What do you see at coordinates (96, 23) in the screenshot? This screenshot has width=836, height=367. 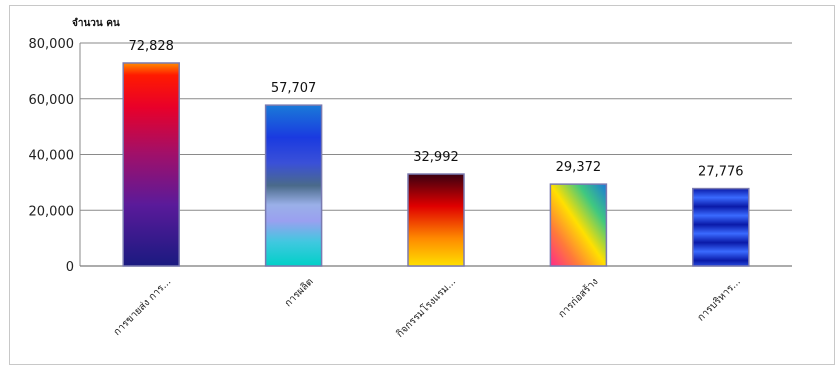 I see `y-axis-title: จำนวน คน` at bounding box center [96, 23].